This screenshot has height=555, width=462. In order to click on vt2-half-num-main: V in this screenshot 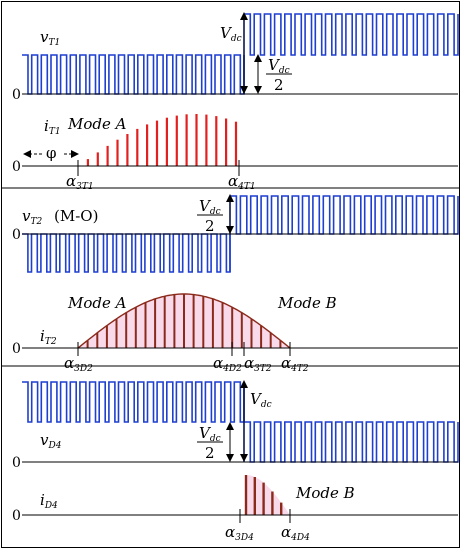, I will do `click(205, 206)`.